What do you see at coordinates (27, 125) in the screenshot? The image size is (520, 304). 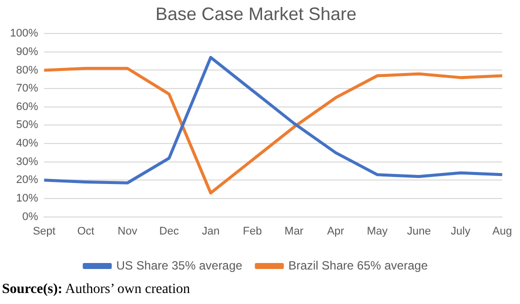 I see `y-tick-label: 50%` at bounding box center [27, 125].